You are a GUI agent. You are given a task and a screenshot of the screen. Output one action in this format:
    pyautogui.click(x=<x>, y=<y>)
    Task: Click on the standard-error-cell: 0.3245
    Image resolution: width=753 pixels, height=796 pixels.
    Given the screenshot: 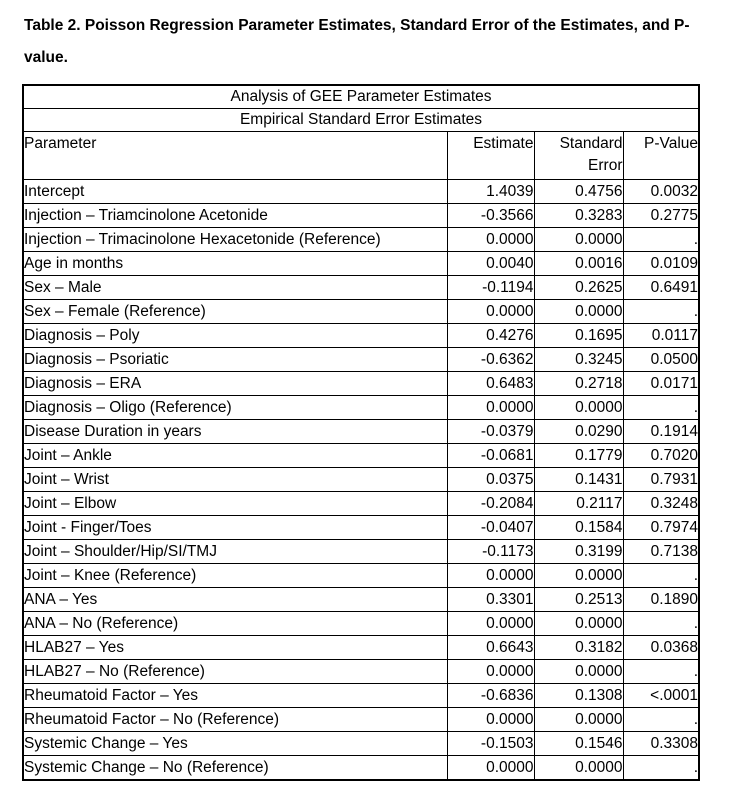 What is the action you would take?
    pyautogui.click(x=578, y=359)
    